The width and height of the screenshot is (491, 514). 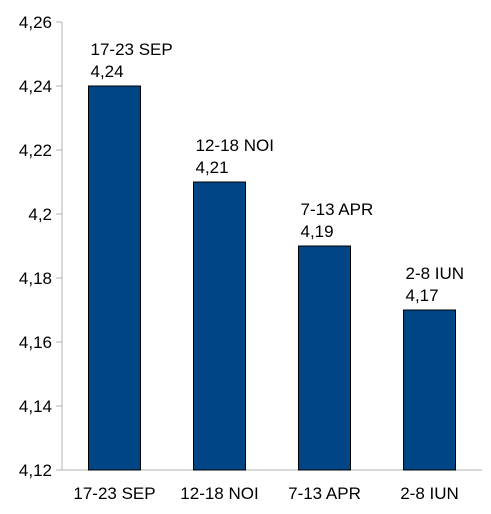 What do you see at coordinates (35, 22) in the screenshot?
I see `y-tick-label: 4,26` at bounding box center [35, 22].